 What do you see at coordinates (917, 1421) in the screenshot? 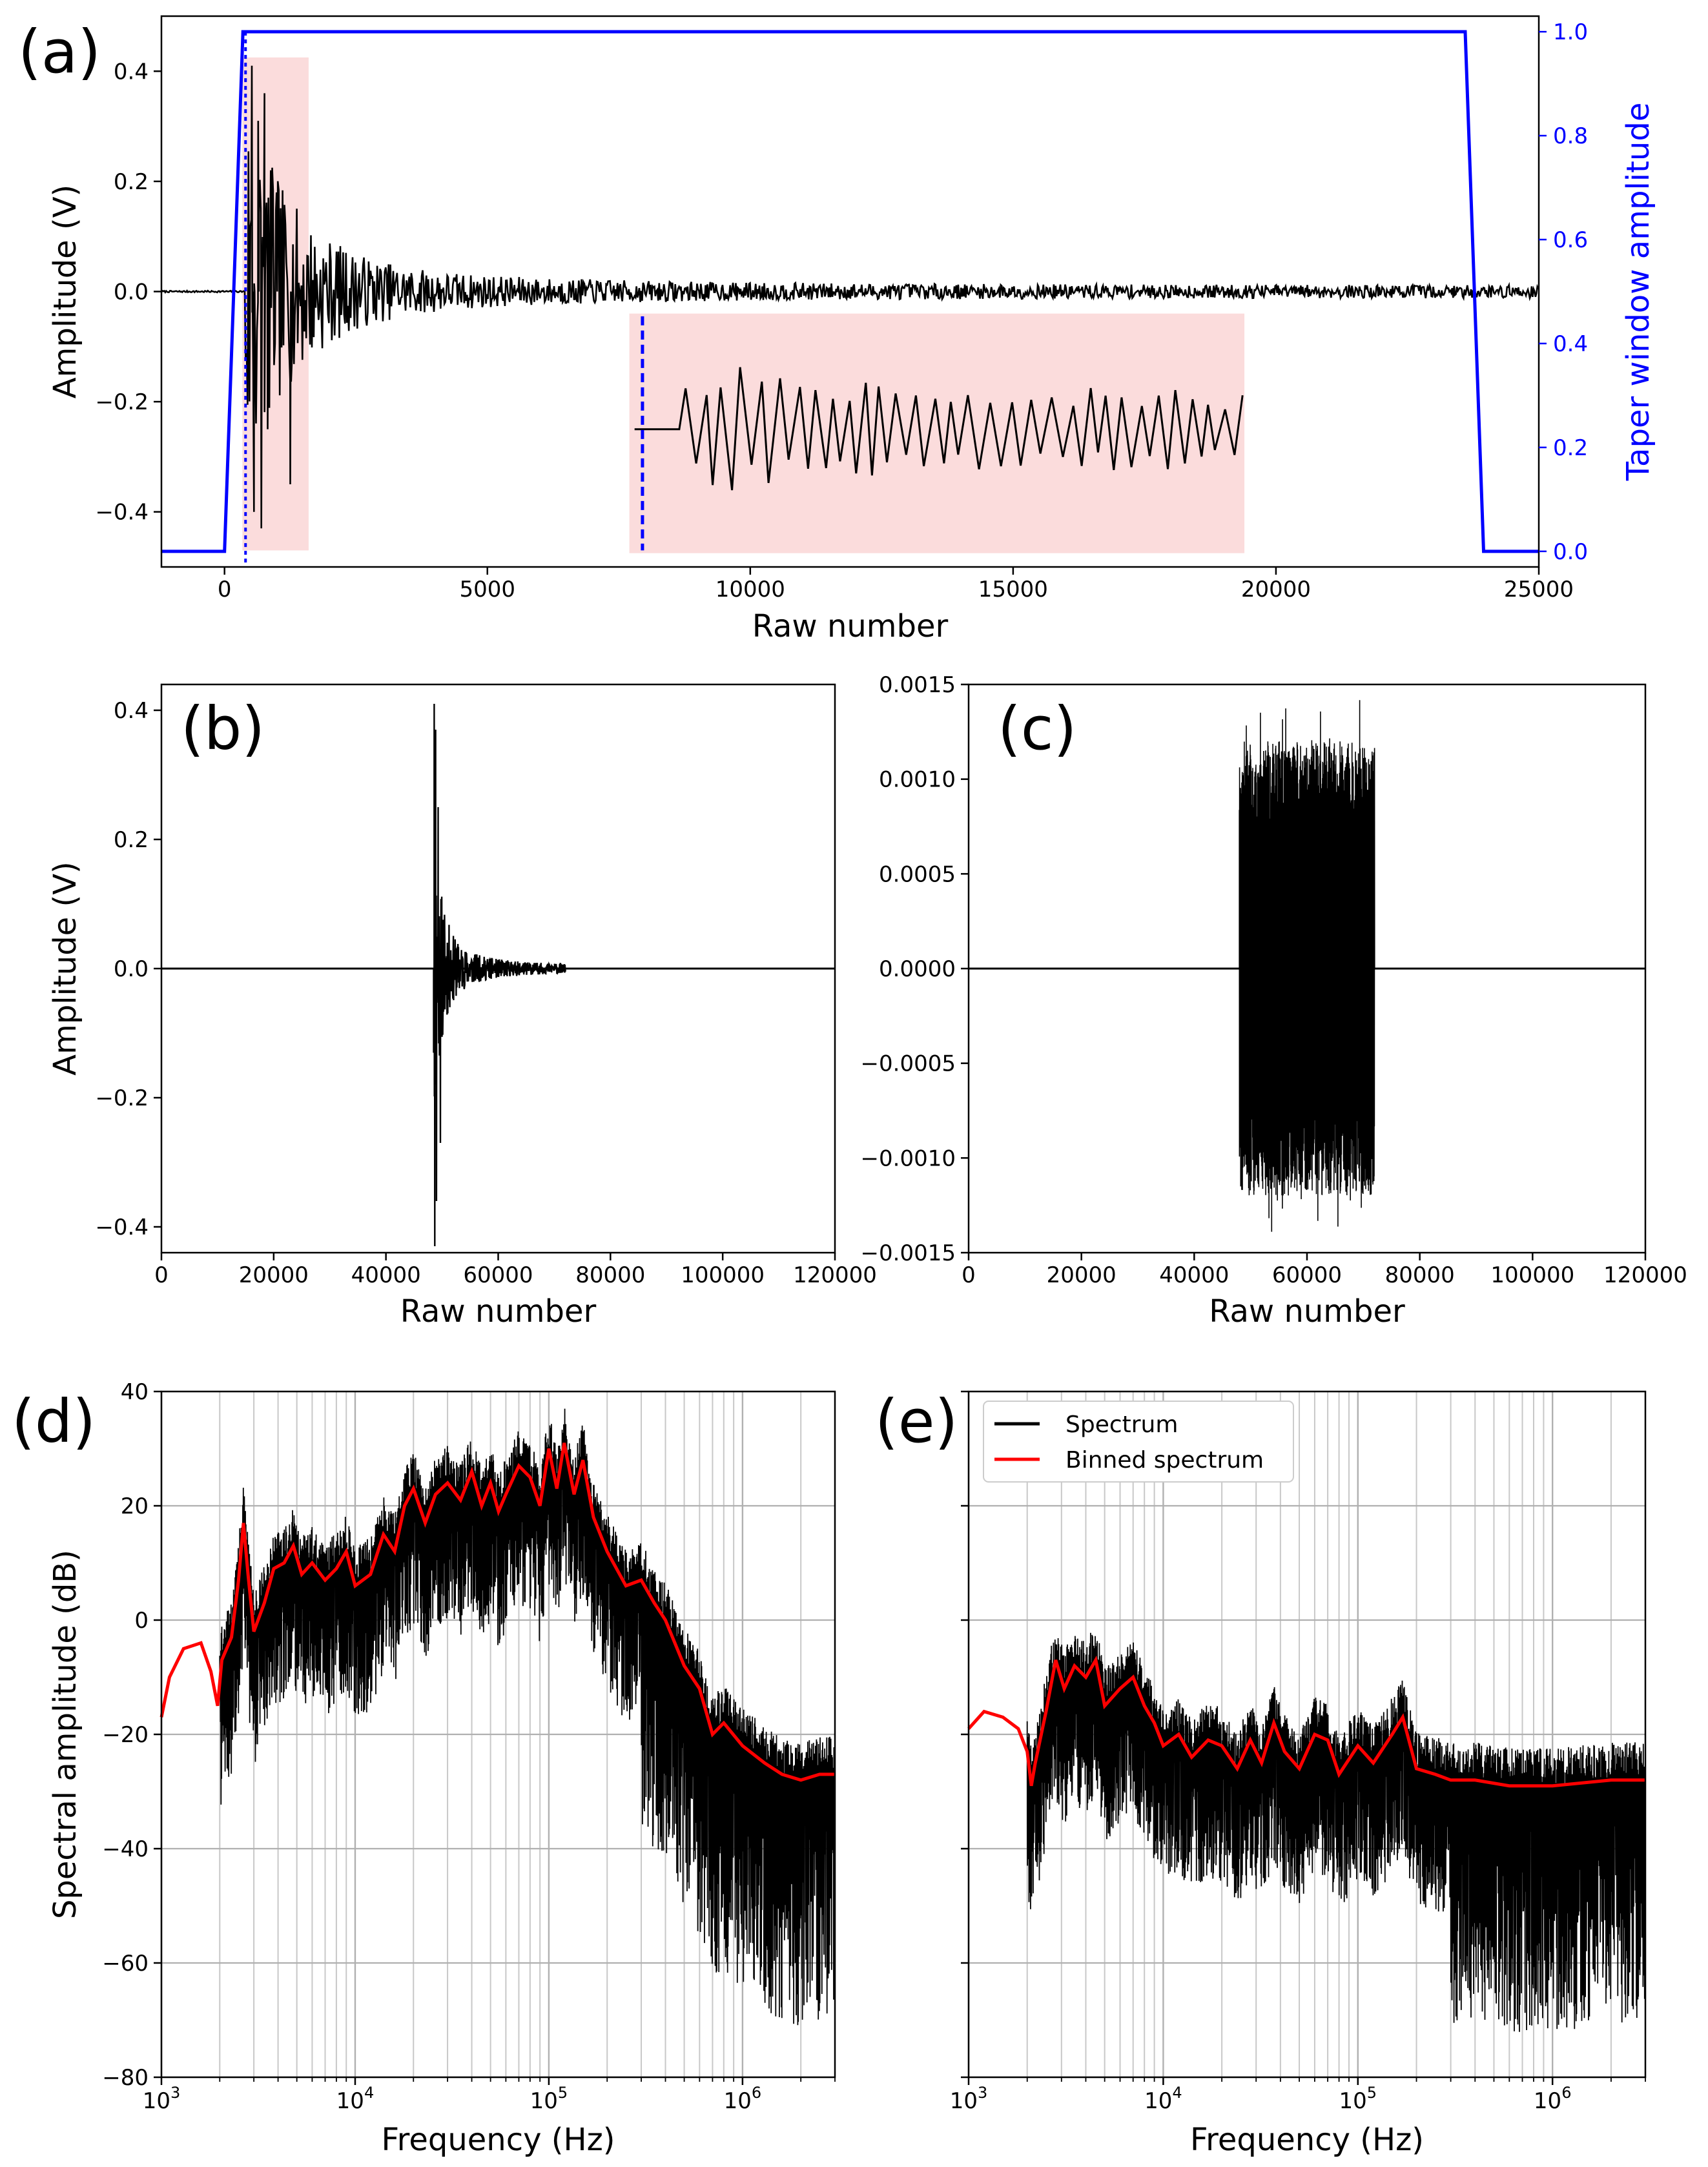
I see `panel-label: (e)` at bounding box center [917, 1421].